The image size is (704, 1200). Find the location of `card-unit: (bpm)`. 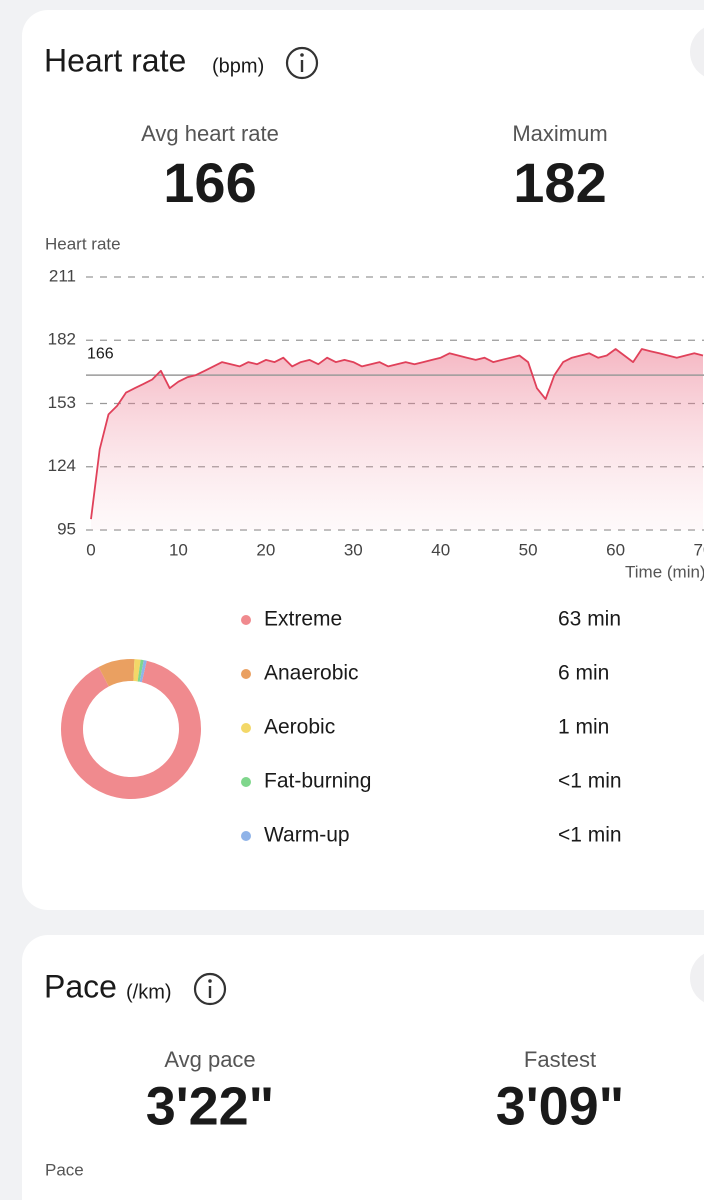

card-unit: (bpm) is located at coordinates (238, 66).